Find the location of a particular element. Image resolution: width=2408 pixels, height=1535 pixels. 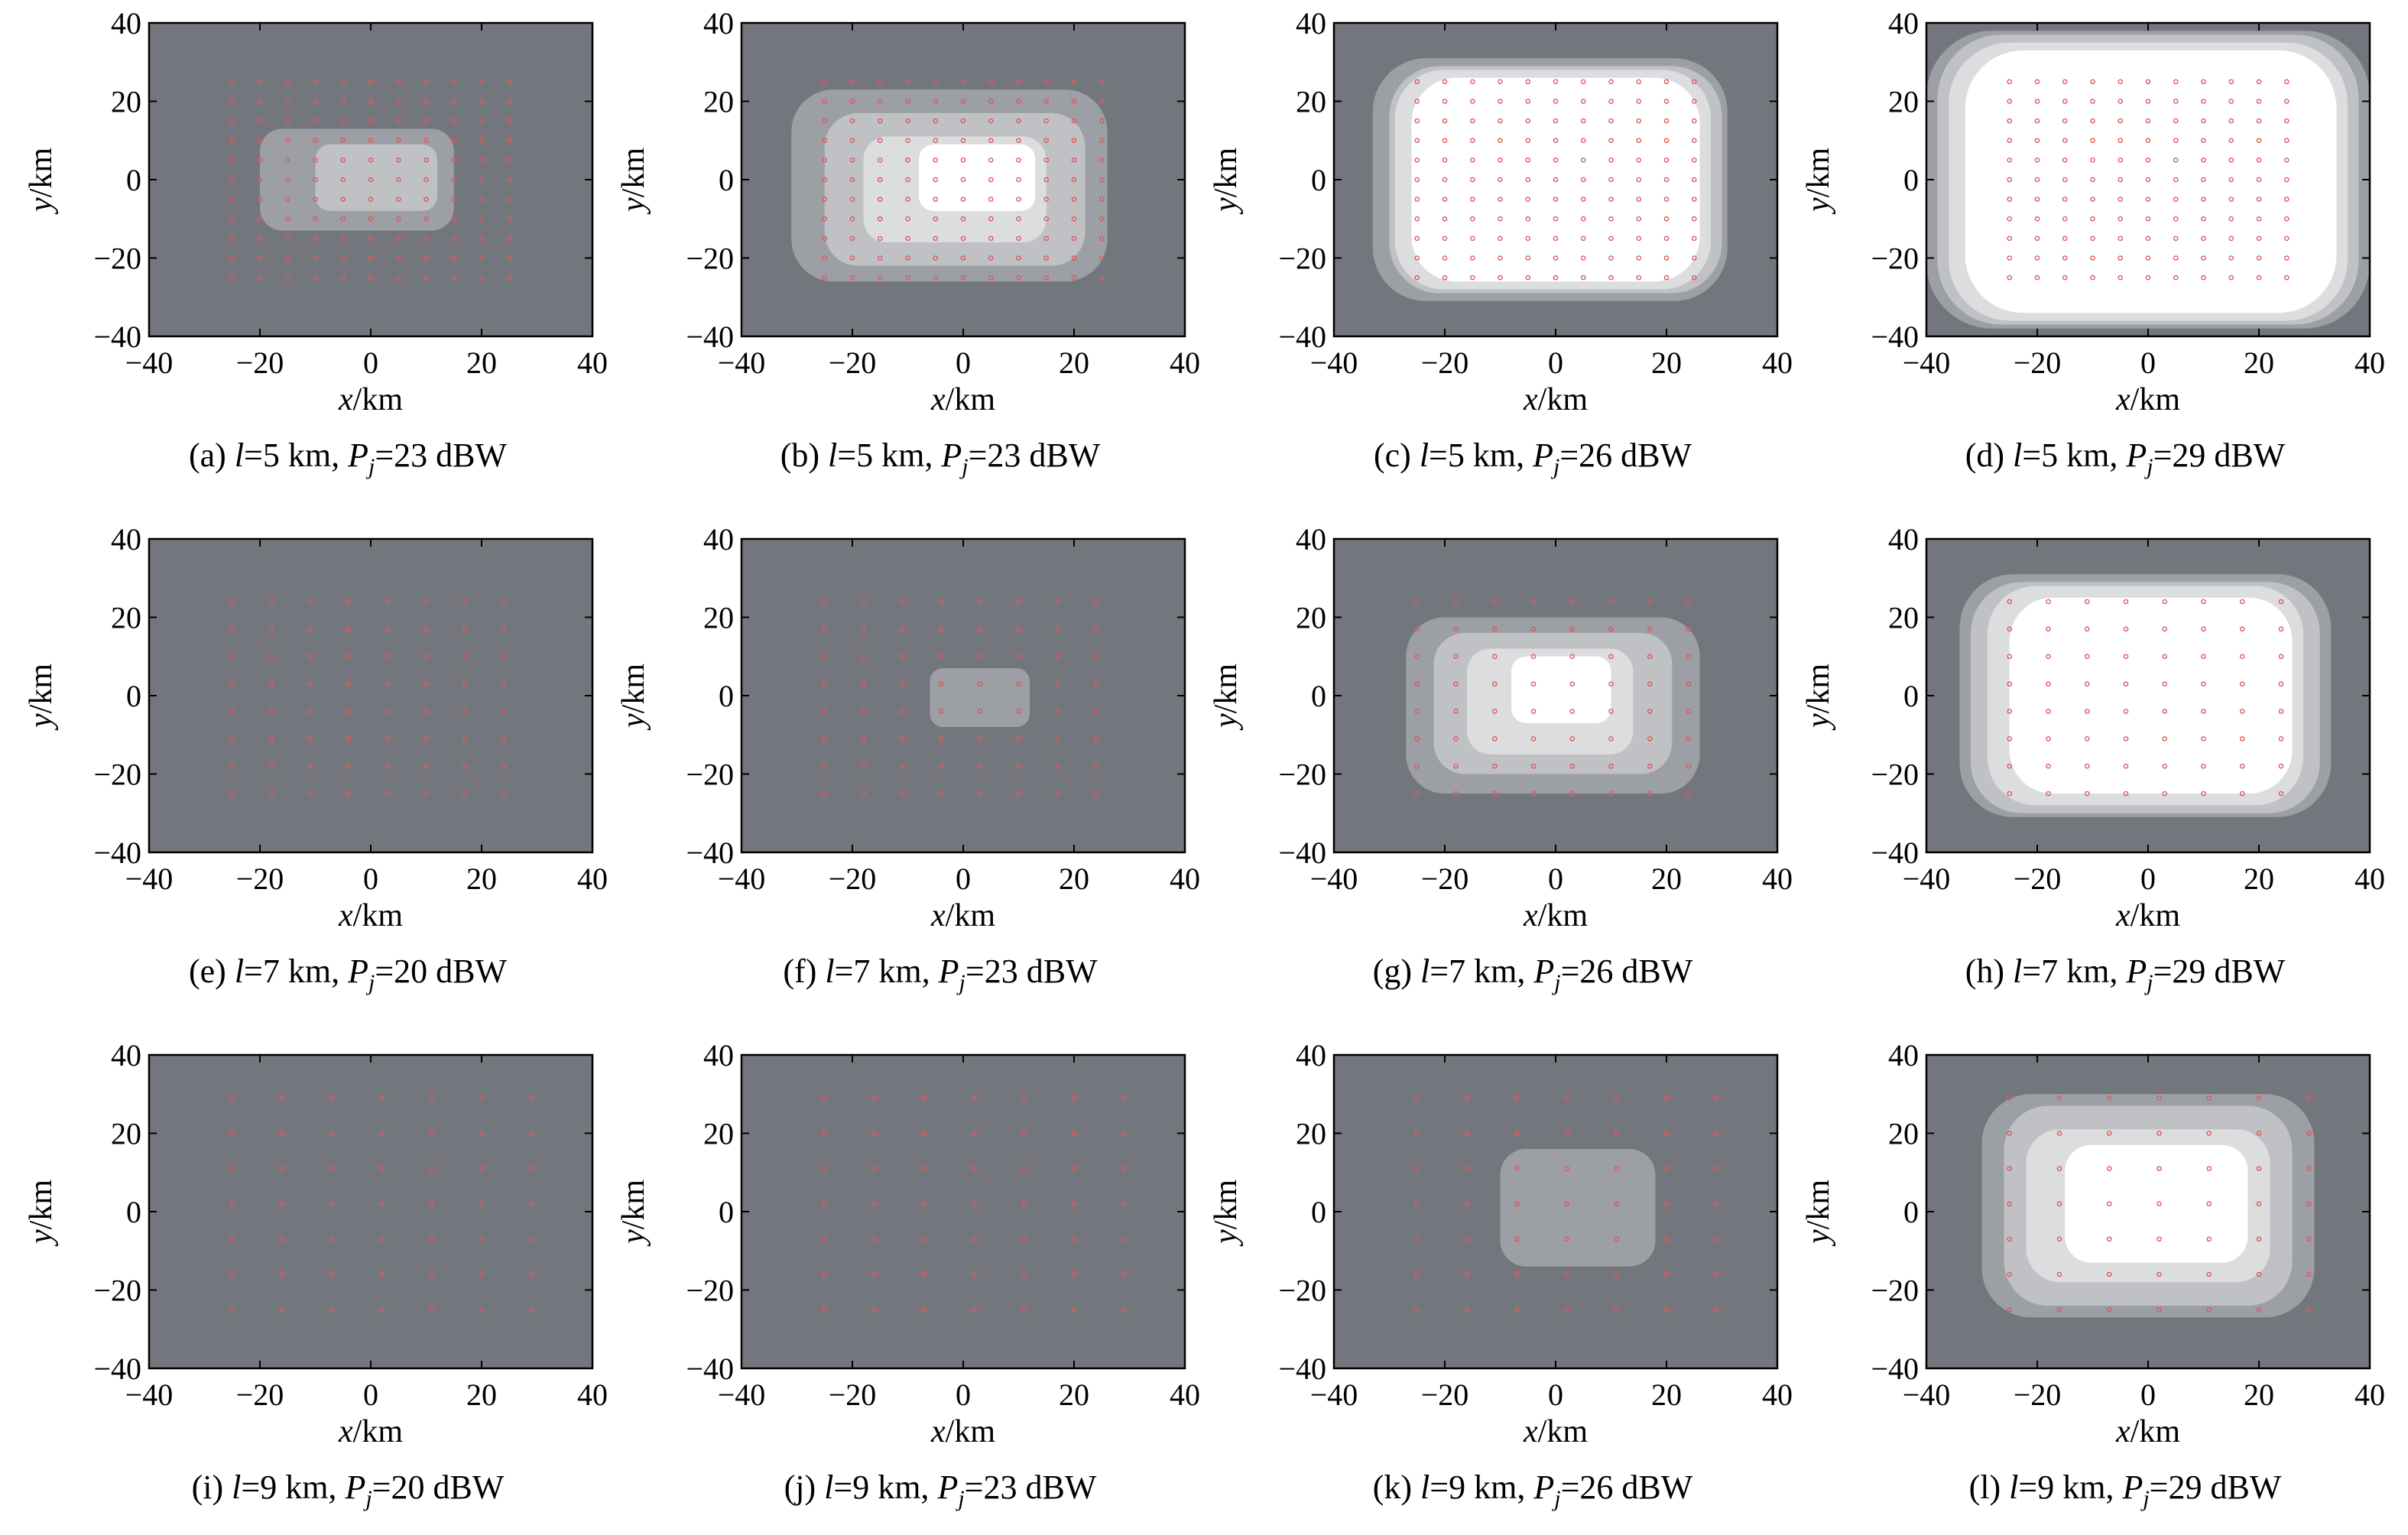

caption-l-value: =9 km, is located at coordinates (885, 1487).